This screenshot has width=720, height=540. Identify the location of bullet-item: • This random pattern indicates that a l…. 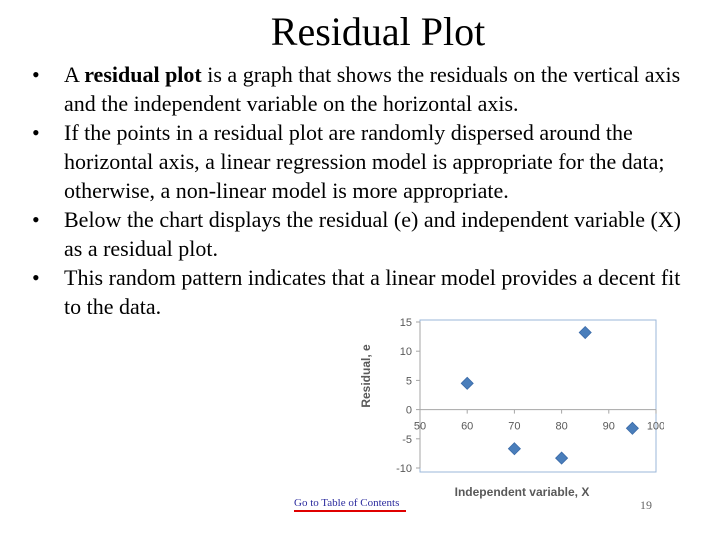
(367, 292).